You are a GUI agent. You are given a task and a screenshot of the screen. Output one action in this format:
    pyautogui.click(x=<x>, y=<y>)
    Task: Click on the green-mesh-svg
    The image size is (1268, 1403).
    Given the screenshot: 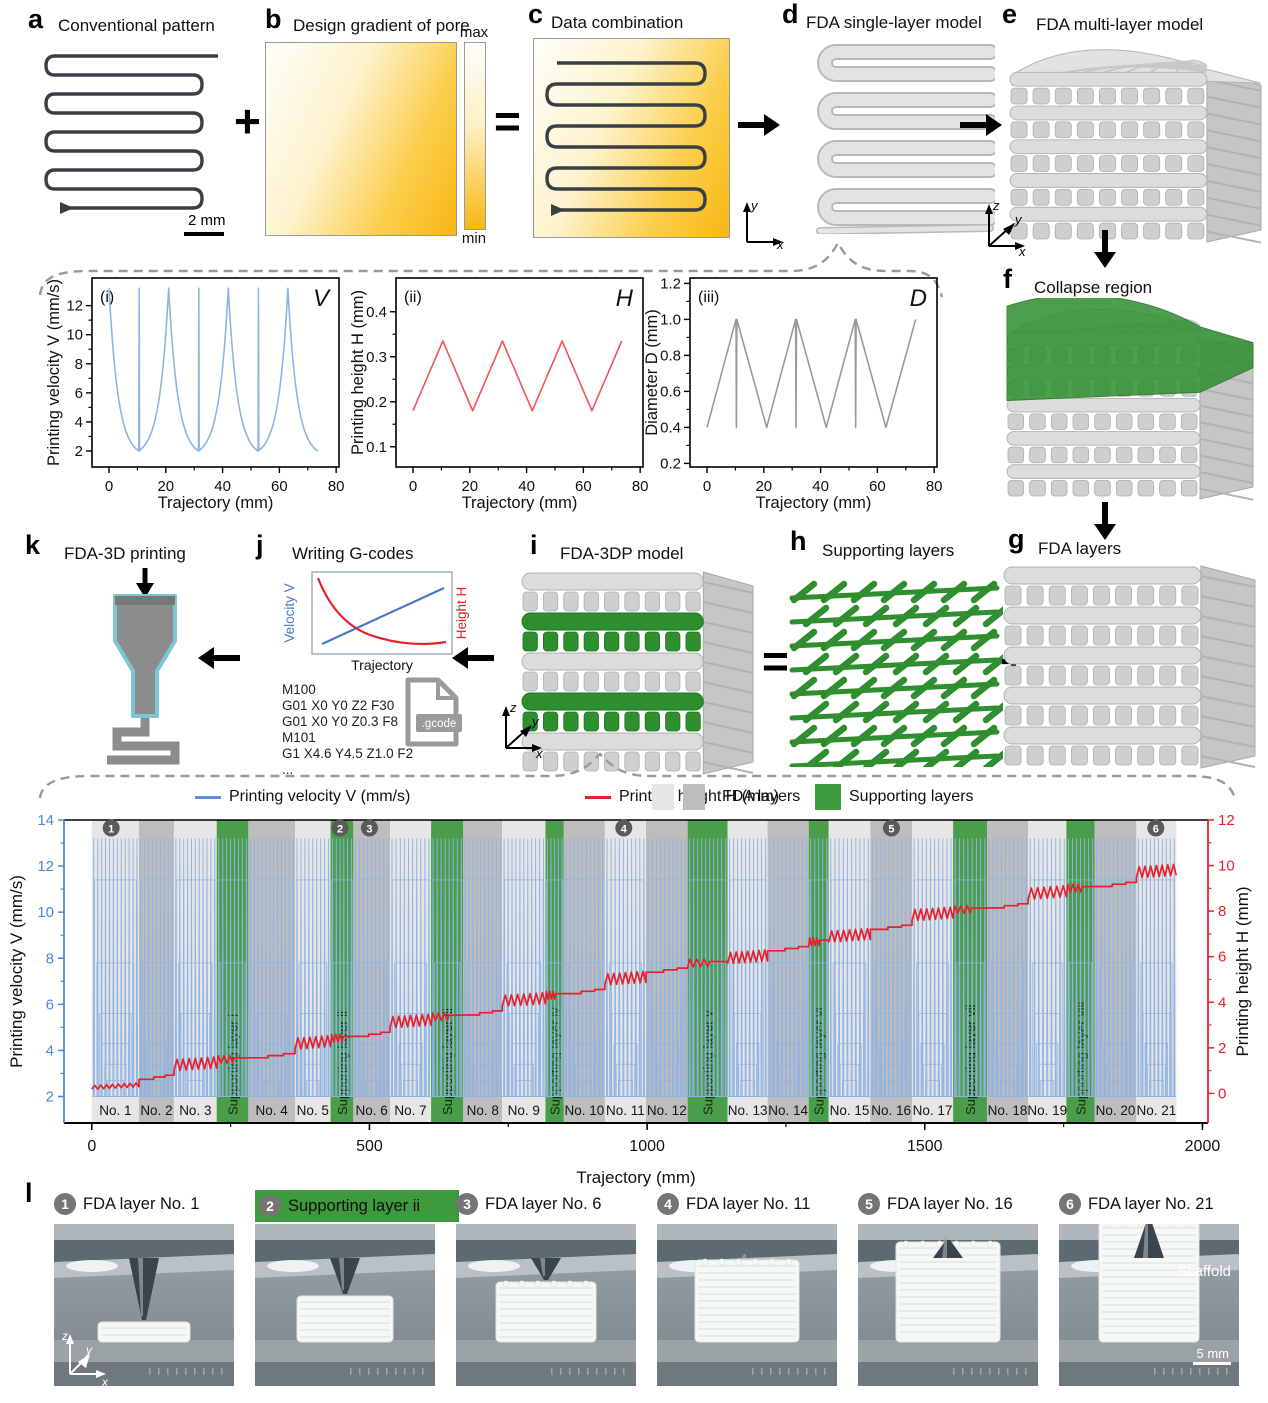 What is the action you would take?
    pyautogui.click(x=896, y=673)
    